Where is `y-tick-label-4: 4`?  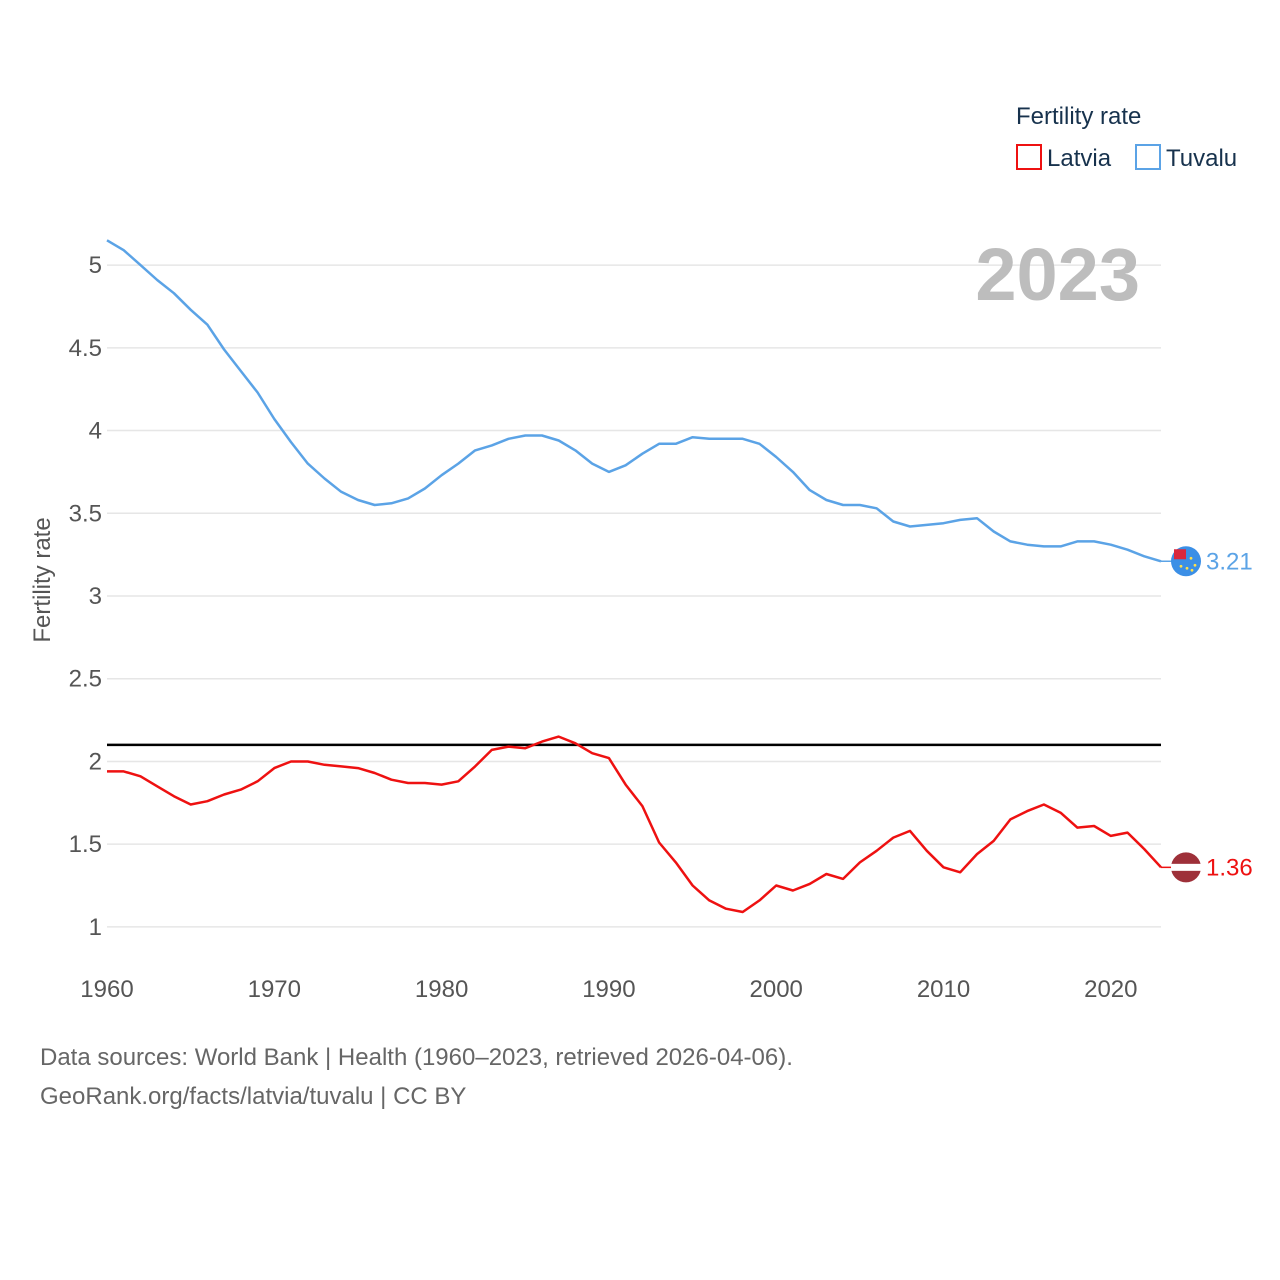
y-tick-label-4: 4 is located at coordinates (95, 431).